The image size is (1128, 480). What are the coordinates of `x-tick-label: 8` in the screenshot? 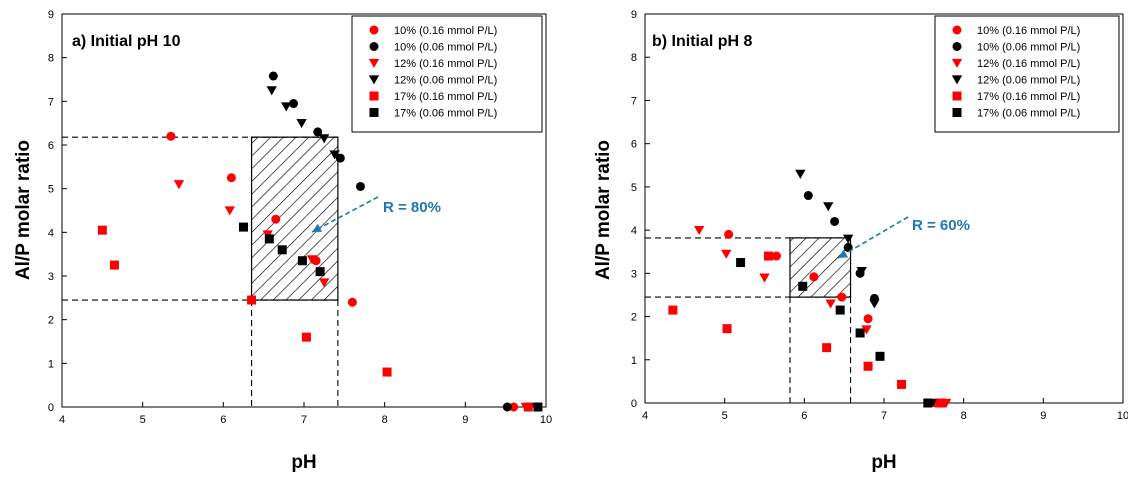 It's located at (385, 420).